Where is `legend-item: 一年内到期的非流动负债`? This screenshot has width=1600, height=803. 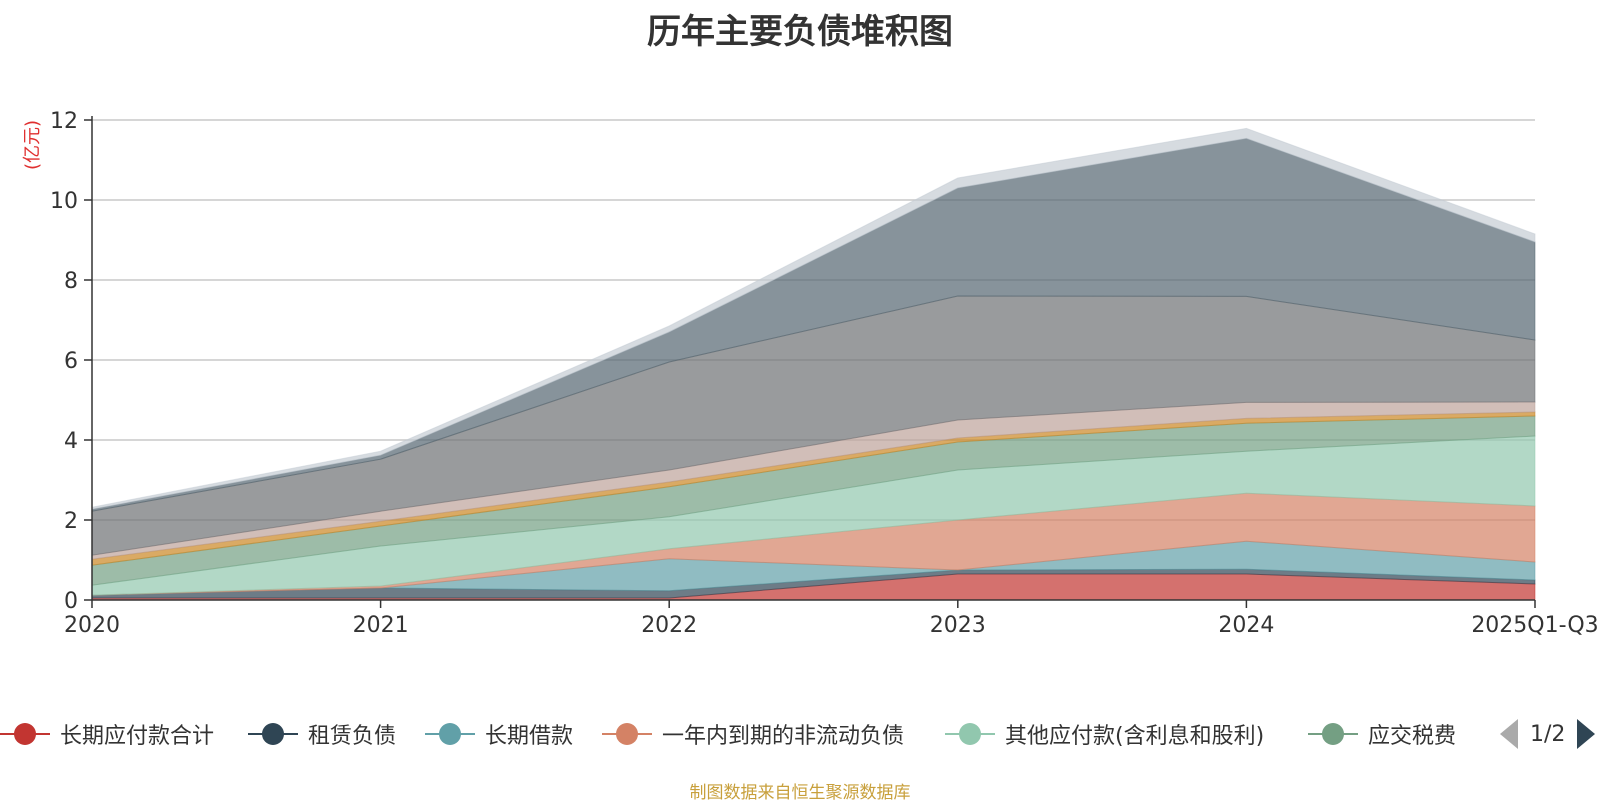 legend-item: 一年内到期的非流动负债 is located at coordinates (753, 734).